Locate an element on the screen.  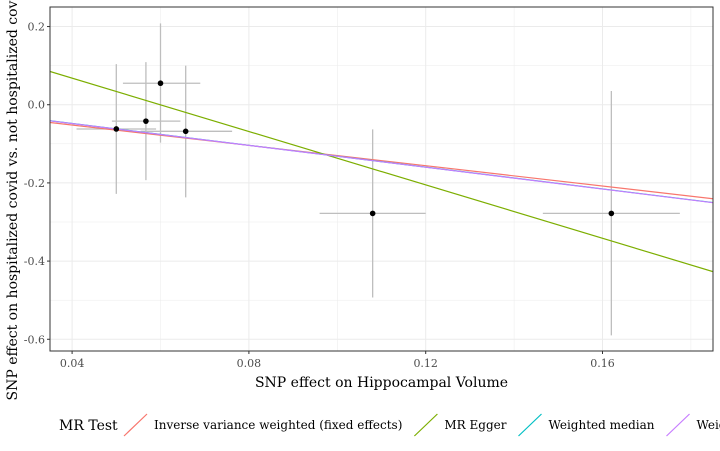
y-tick-label: -0.4 is located at coordinates (34, 261).